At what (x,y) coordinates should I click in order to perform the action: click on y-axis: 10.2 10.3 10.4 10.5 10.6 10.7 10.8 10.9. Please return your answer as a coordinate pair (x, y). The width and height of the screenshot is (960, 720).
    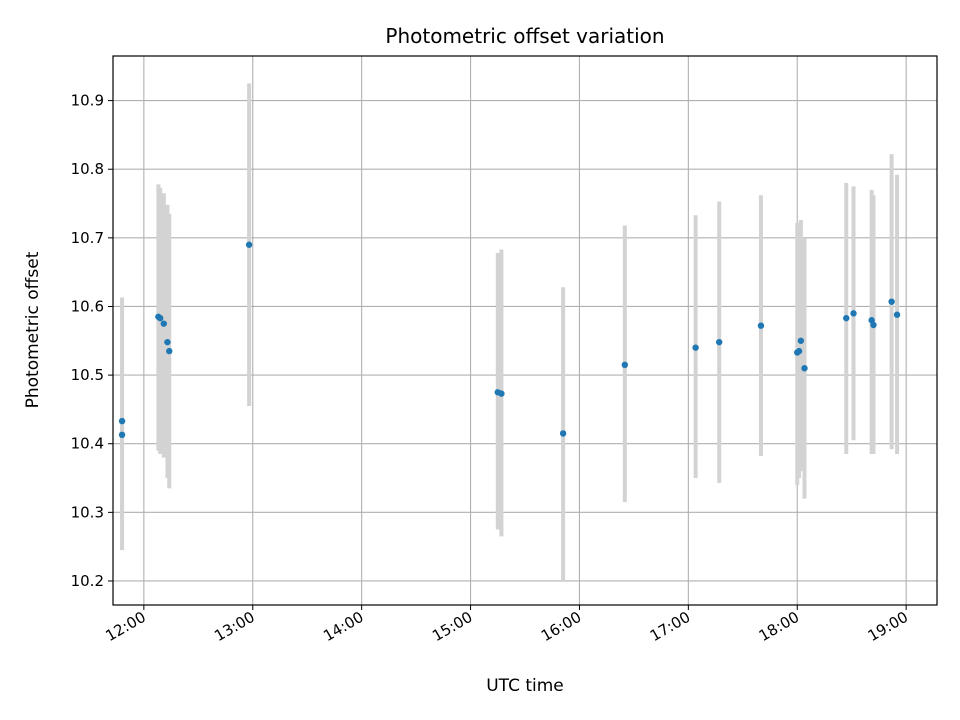
    Looking at the image, I should click on (92, 341).